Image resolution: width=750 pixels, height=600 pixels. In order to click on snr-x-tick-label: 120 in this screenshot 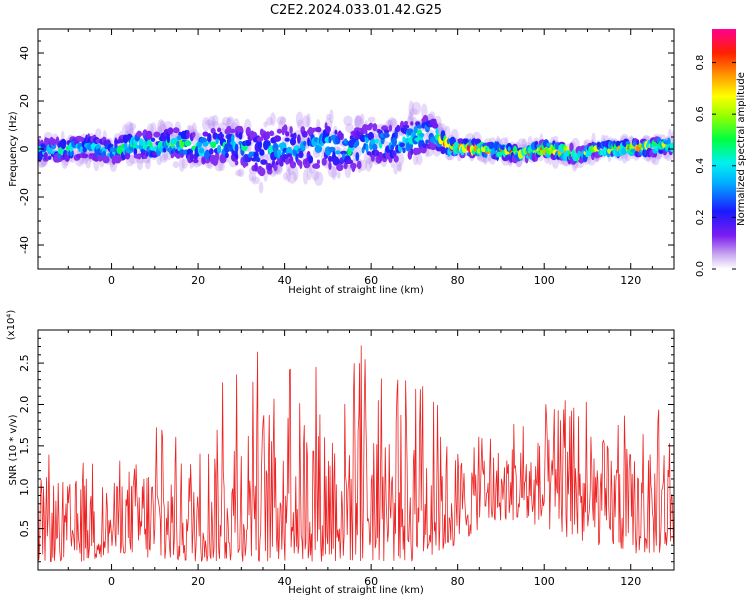, I will do `click(630, 581)`.